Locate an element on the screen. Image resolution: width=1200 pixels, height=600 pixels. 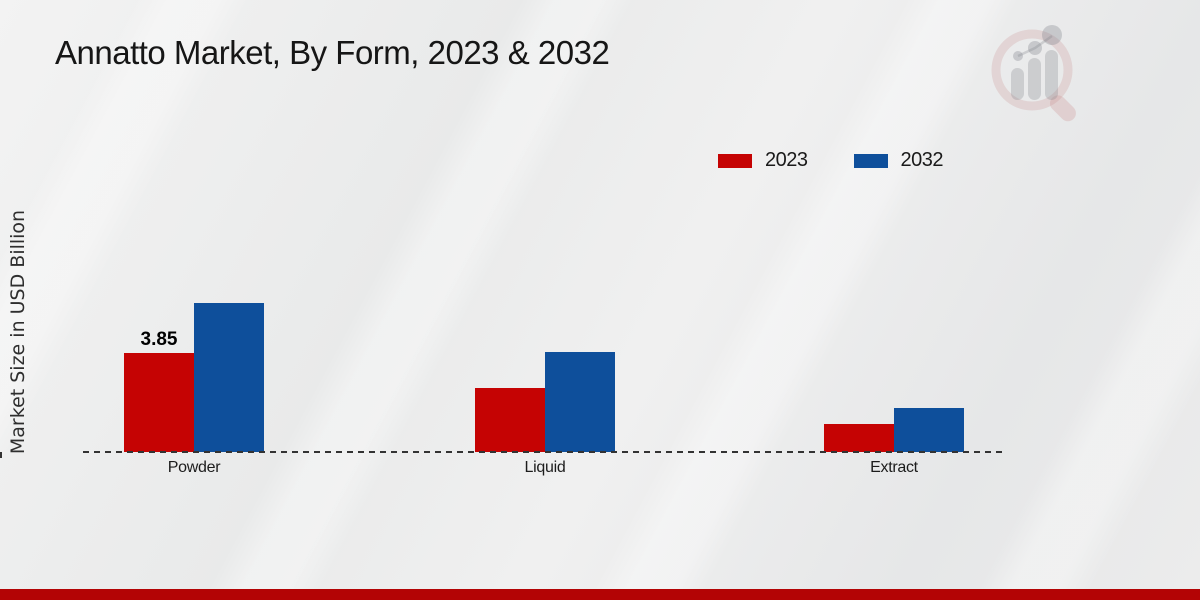
chart-title: Annatto Market, By Form, 2023 & 2032 is located at coordinates (332, 52).